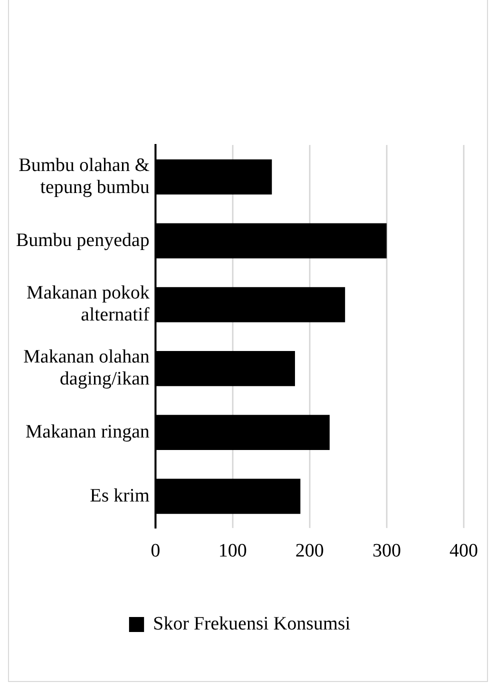 The height and width of the screenshot is (684, 490). Describe the element at coordinates (232, 551) in the screenshot. I see `x-tick-label: 100` at that location.